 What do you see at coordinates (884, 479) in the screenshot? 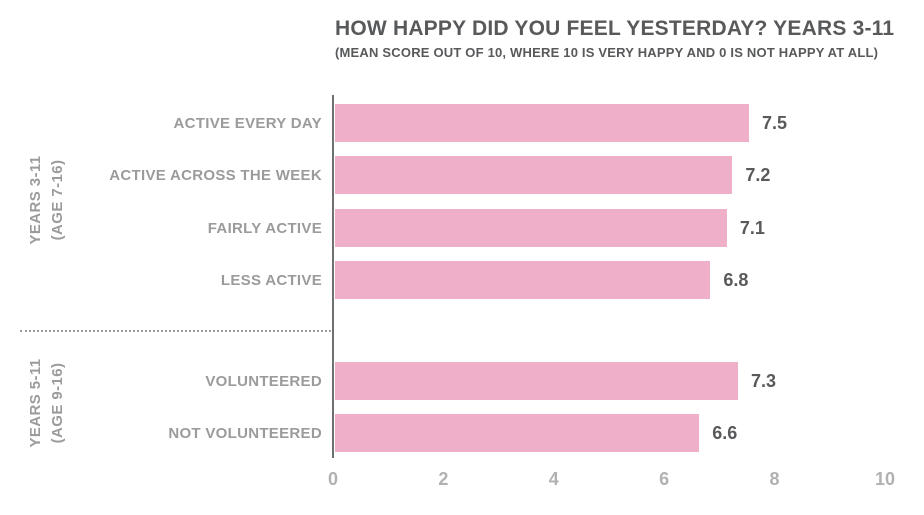
I see `x-axis-tick: 10` at bounding box center [884, 479].